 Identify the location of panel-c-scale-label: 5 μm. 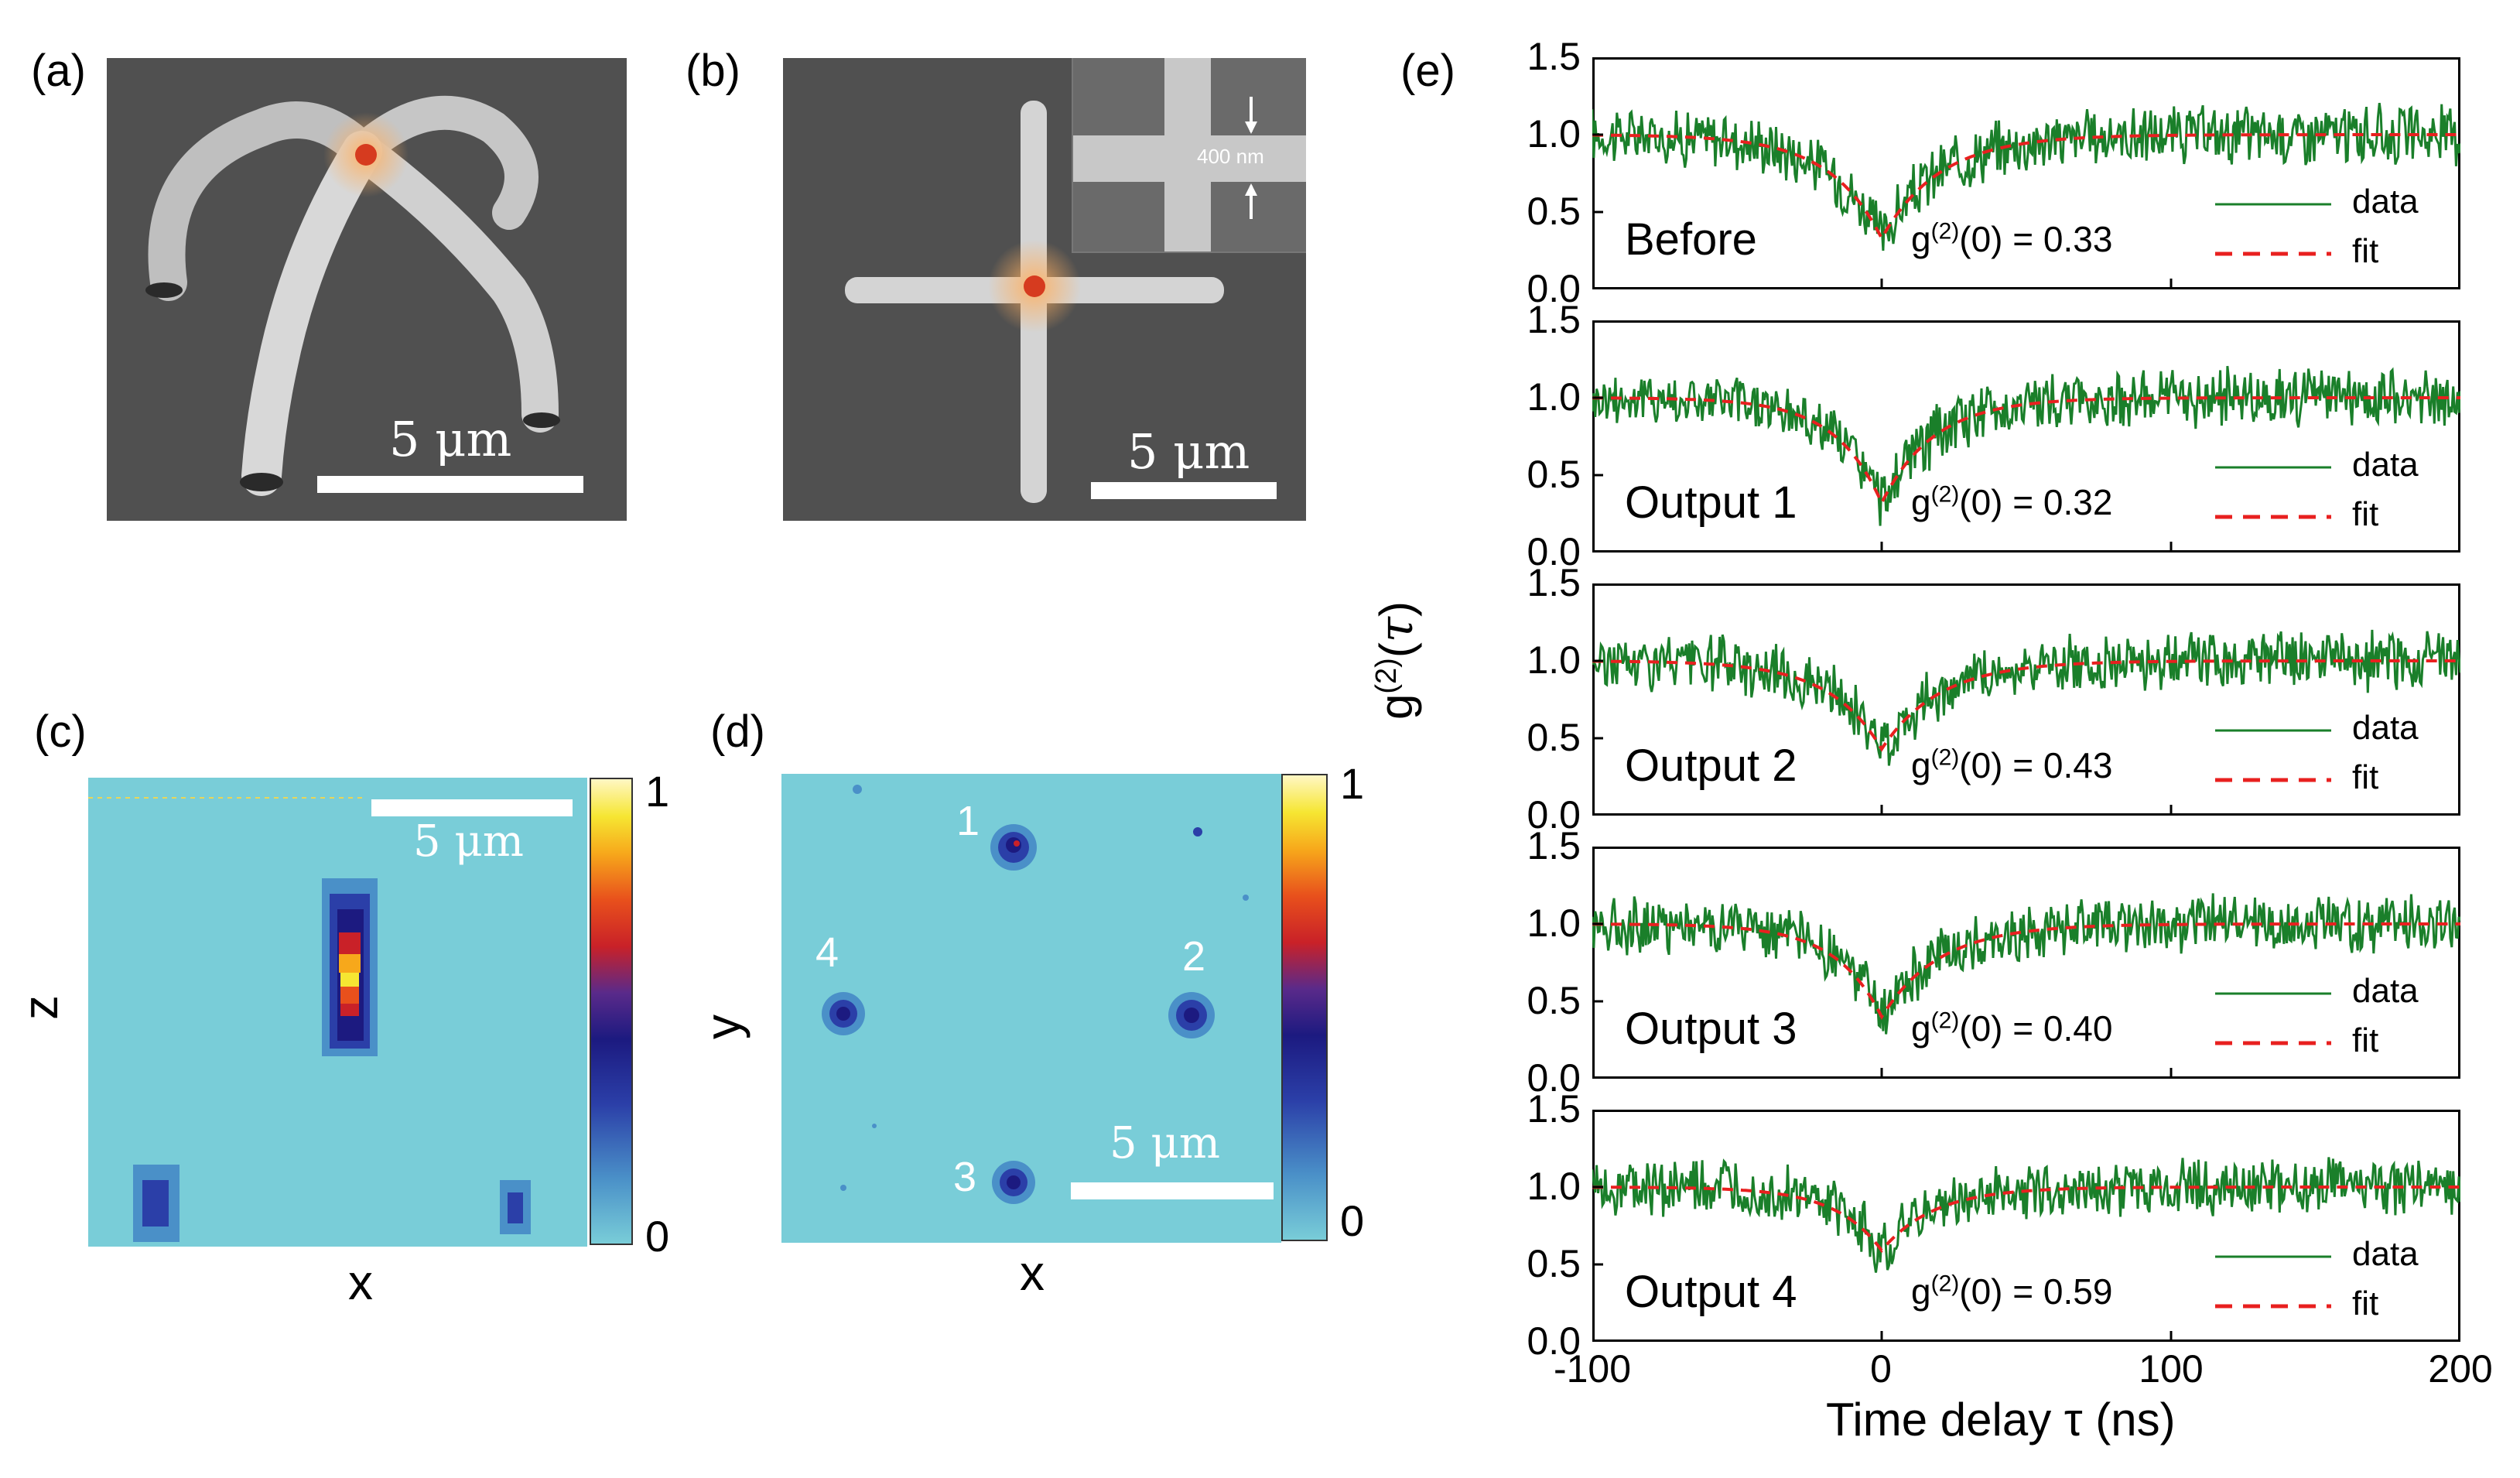
(469, 841).